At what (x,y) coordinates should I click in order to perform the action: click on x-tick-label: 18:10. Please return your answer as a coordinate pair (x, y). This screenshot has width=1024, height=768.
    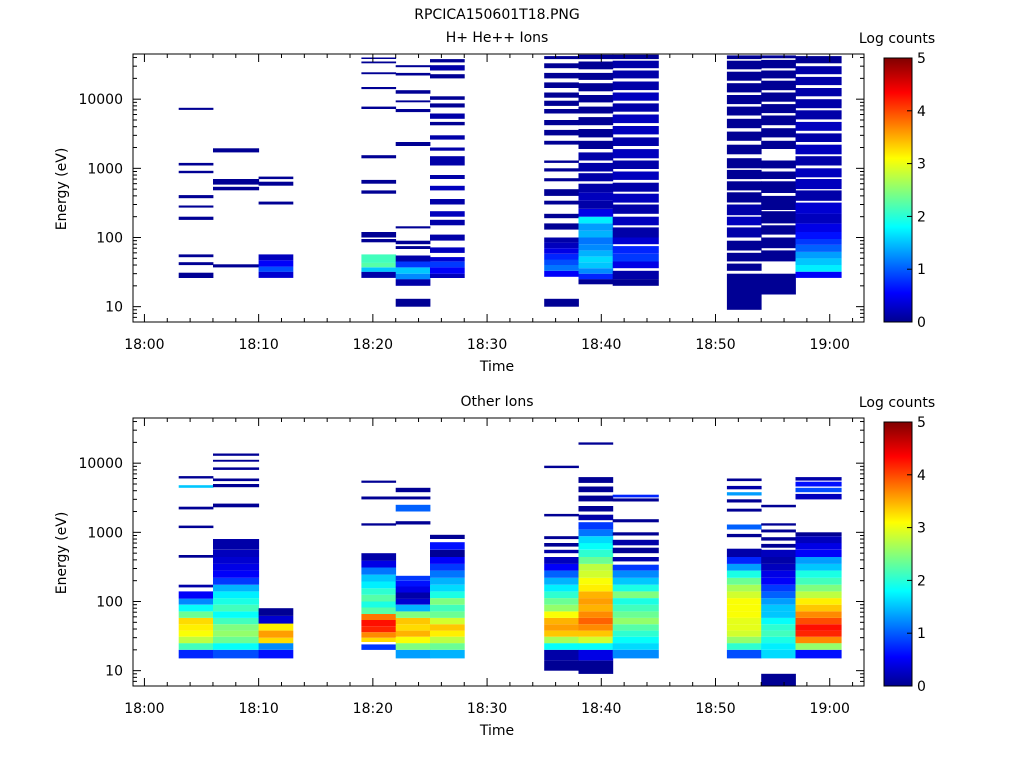
    Looking at the image, I should click on (258, 345).